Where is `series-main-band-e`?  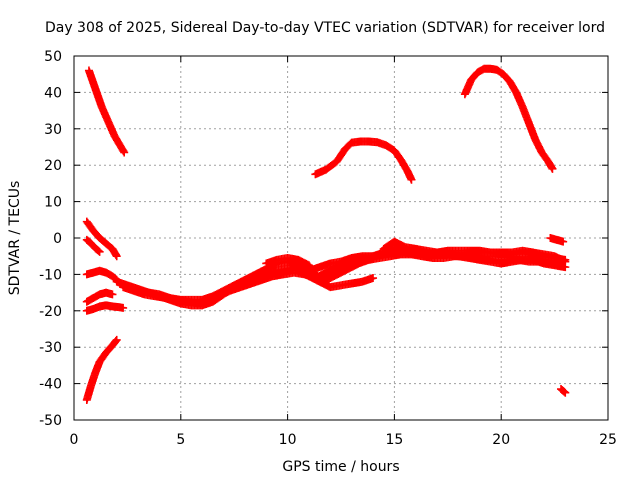
series-main-band-e is located at coordinates (474, 254).